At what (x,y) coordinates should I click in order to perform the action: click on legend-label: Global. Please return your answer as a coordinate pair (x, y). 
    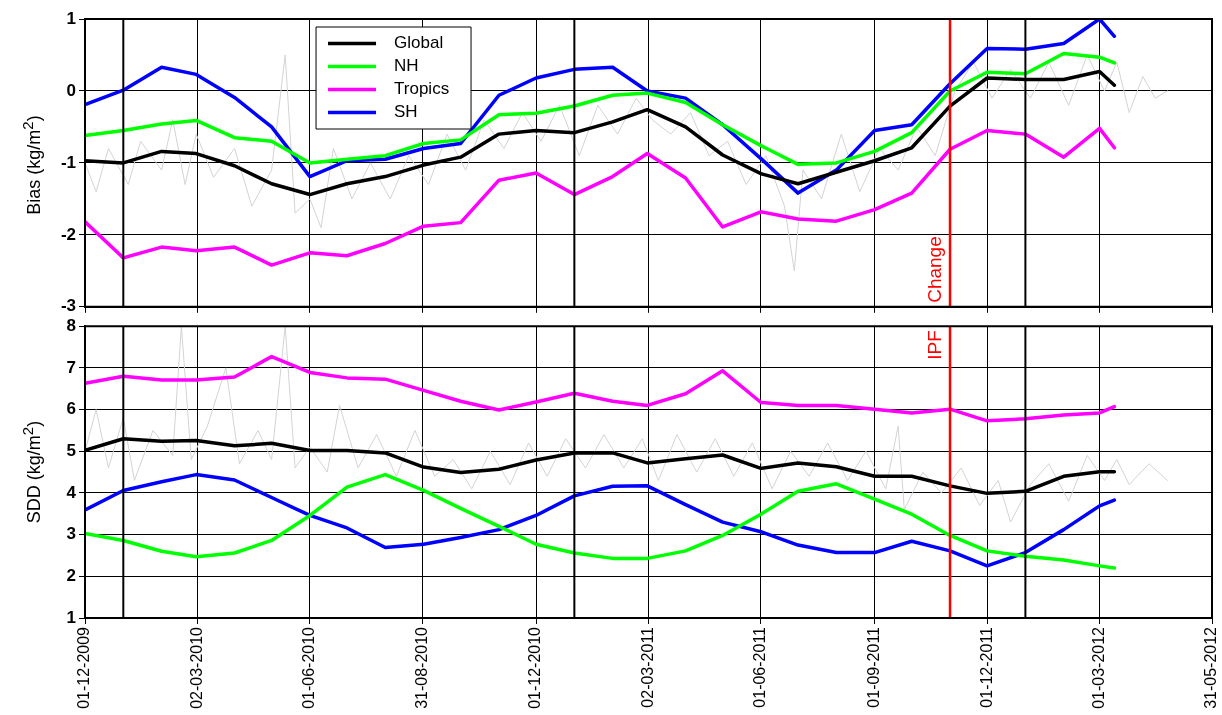
    Looking at the image, I should click on (419, 43).